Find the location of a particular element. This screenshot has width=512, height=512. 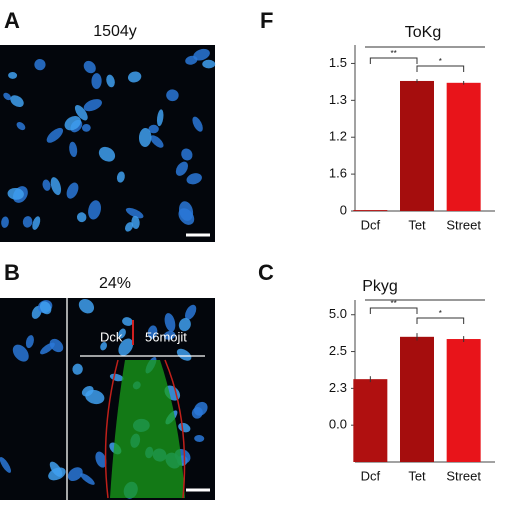

y-tick-label: 0.0 is located at coordinates (338, 424).